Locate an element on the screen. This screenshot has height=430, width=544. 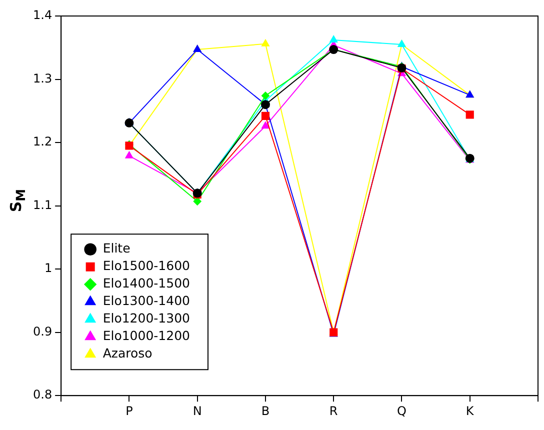
legend-label: Elo1200-1300 is located at coordinates (146, 318).